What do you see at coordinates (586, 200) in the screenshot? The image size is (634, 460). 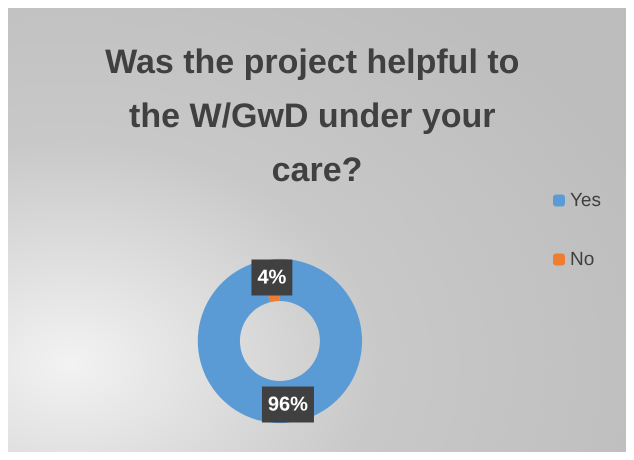 I see `legend-label: Yes` at bounding box center [586, 200].